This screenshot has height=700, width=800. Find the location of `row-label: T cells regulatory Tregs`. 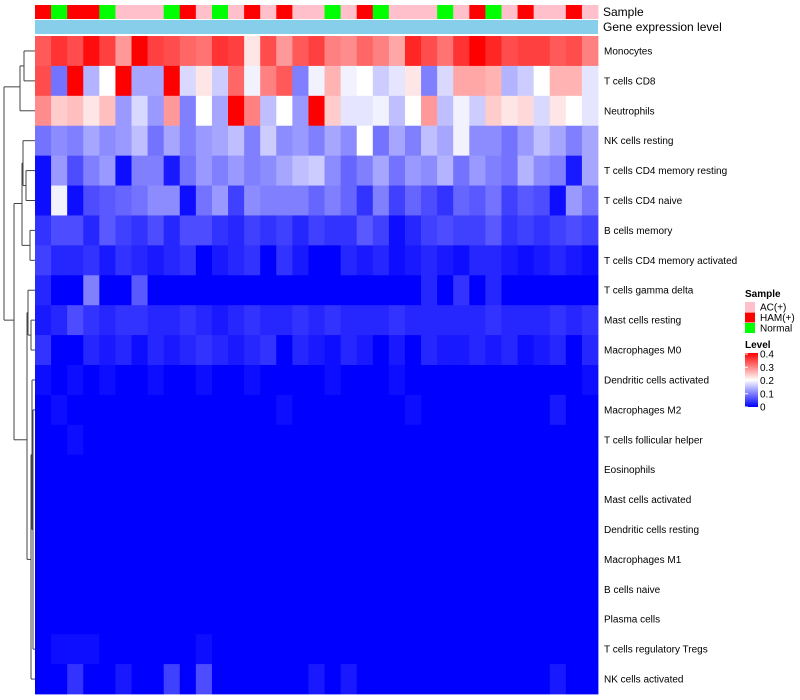

row-label: T cells regulatory Tregs is located at coordinates (656, 650).